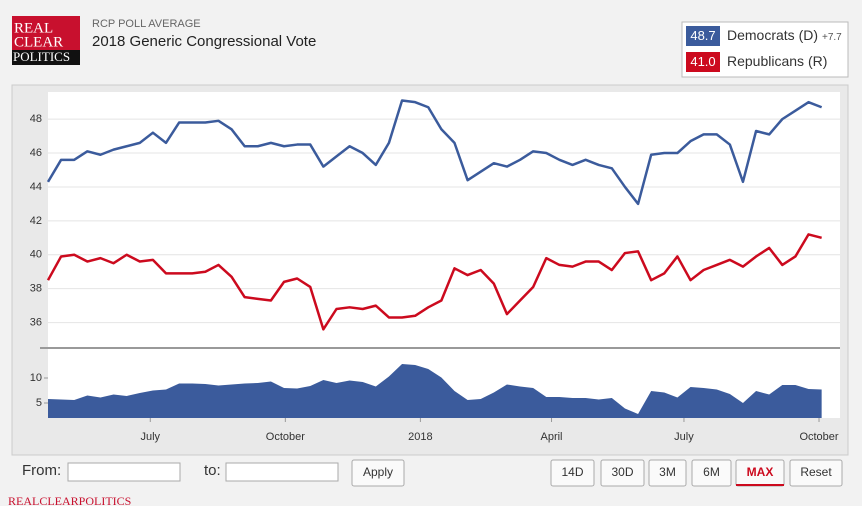 The image size is (862, 506). I want to click on y-tick-label: 48, so click(36, 119).